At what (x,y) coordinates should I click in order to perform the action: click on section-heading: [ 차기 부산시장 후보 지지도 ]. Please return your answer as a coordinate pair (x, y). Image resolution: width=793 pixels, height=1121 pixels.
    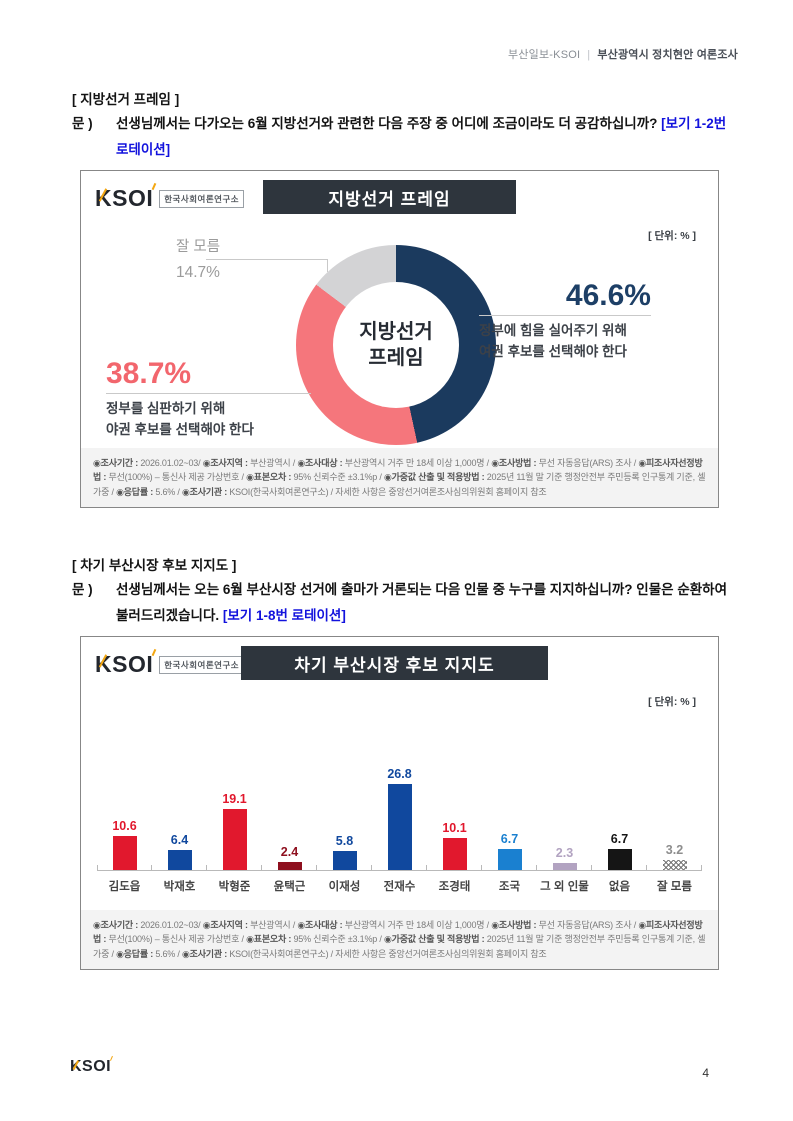
    Looking at the image, I should click on (154, 565).